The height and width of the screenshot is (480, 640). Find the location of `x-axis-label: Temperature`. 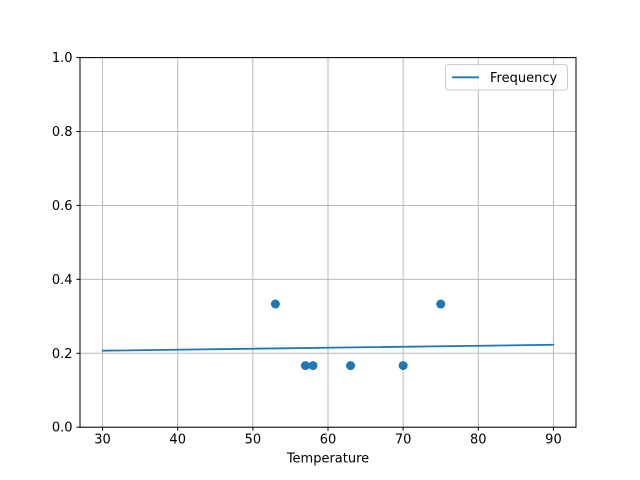

x-axis-label: Temperature is located at coordinates (327, 459).